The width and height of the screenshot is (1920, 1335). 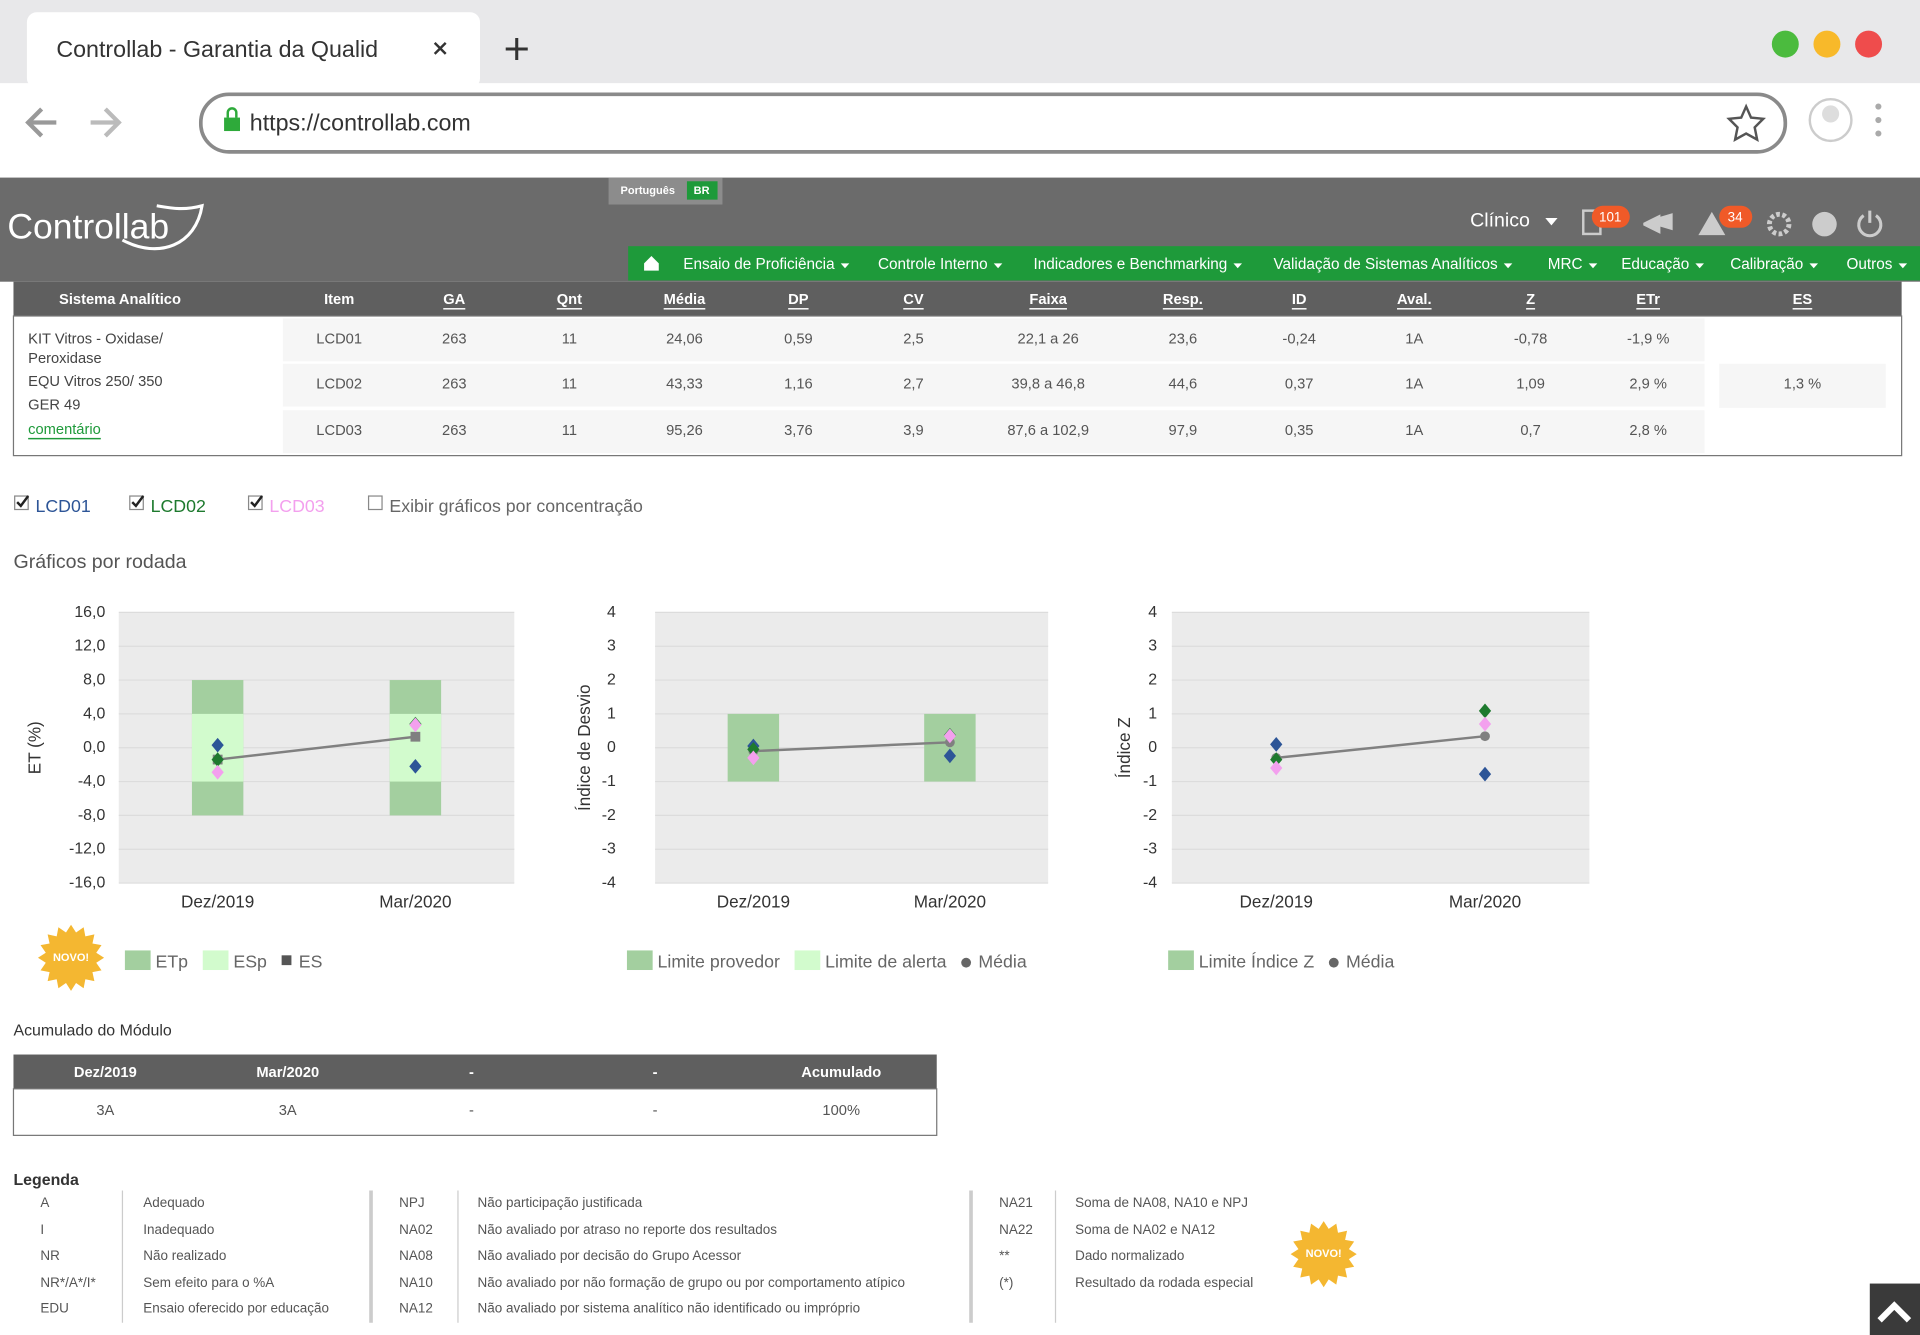 What do you see at coordinates (339, 385) in the screenshot?
I see `table-cell: LCD02` at bounding box center [339, 385].